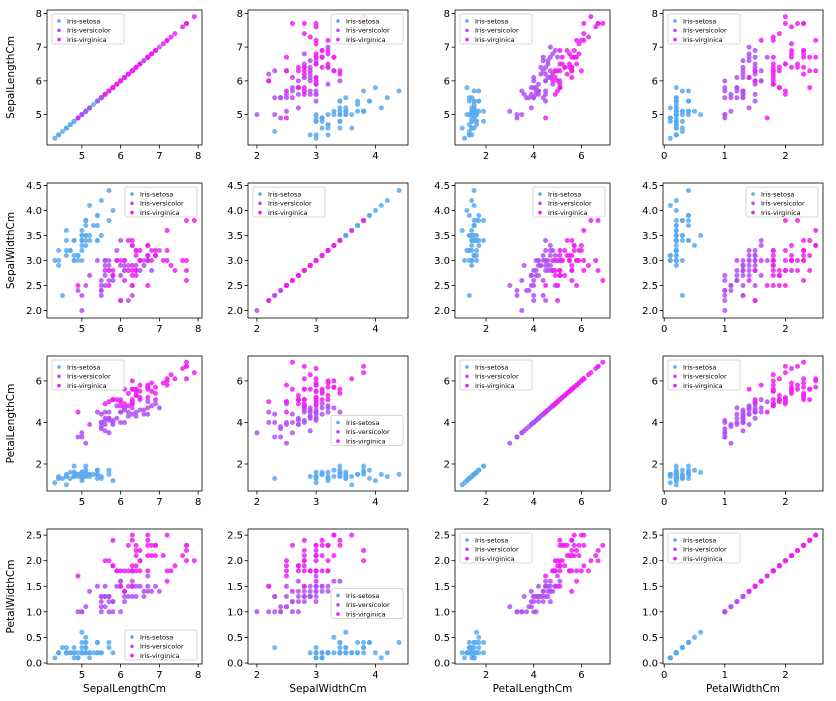 This screenshot has height=701, width=836. Describe the element at coordinates (655, 115) in the screenshot. I see `y-tick-label: 5` at that location.